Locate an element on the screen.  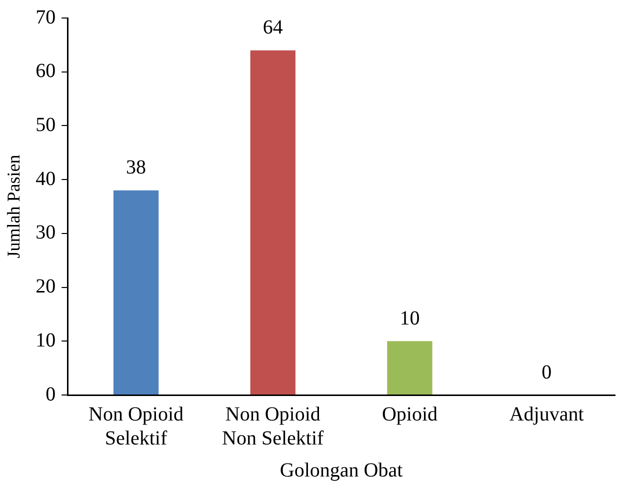
x-tick-label: Non Opioid Non Selektif is located at coordinates (273, 426).